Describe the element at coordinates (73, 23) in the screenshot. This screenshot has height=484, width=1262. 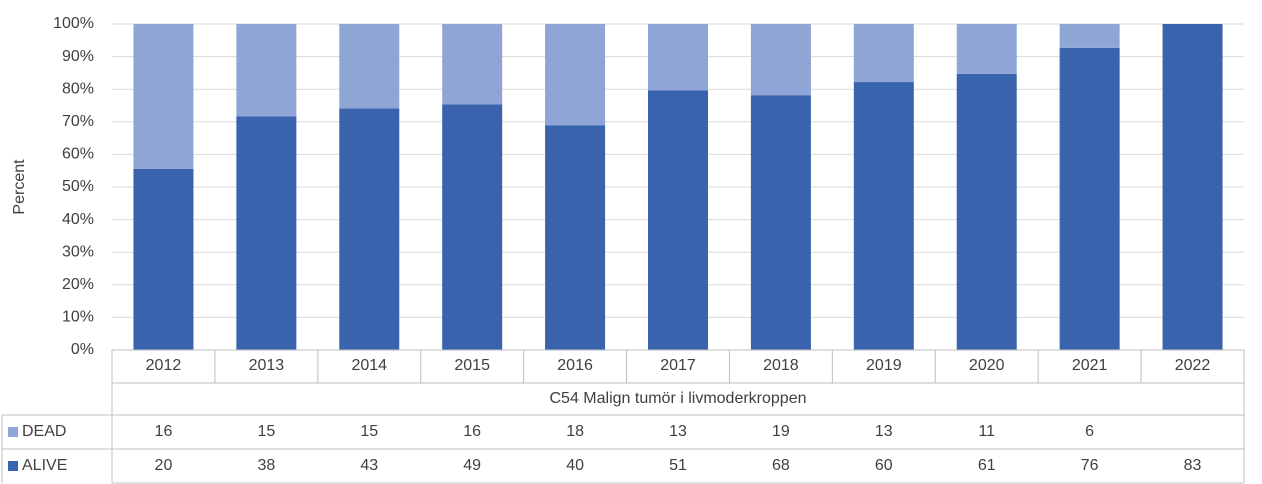
I see `y-tick-label: 100%` at that location.